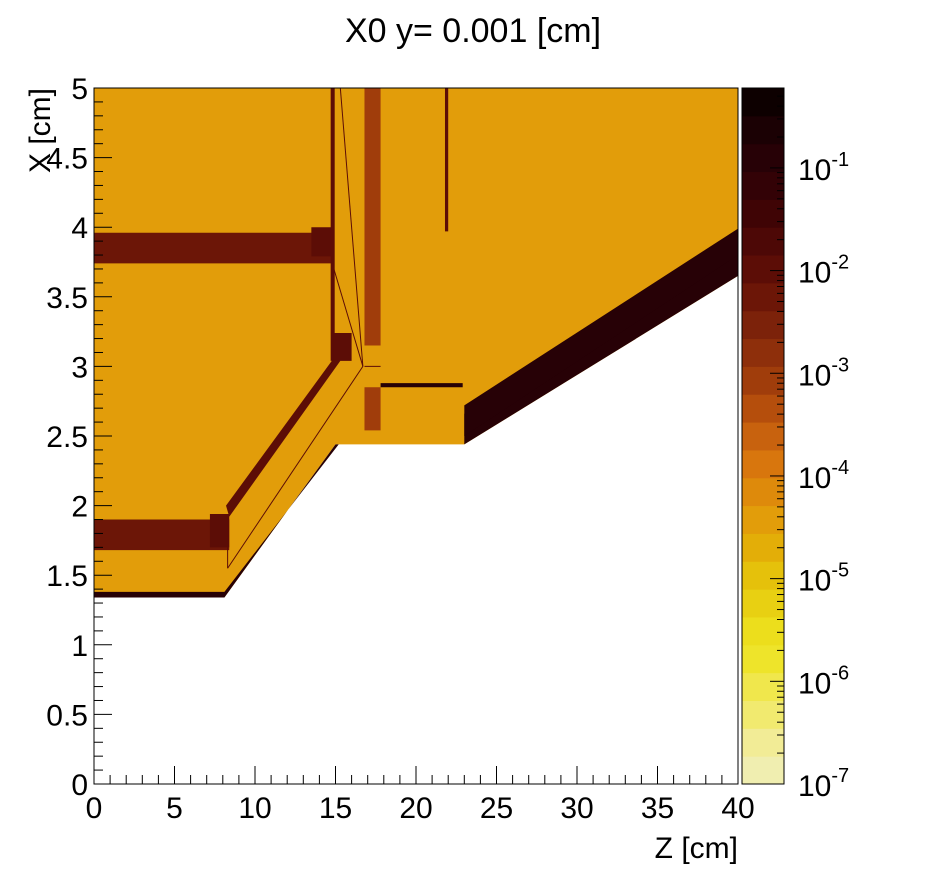  I want to click on x-tick-label: 25, so click(496, 808).